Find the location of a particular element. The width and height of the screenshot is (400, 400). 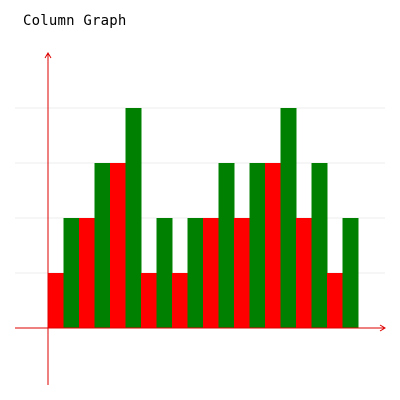

x-axis-arrow-icon is located at coordinates (382, 328).